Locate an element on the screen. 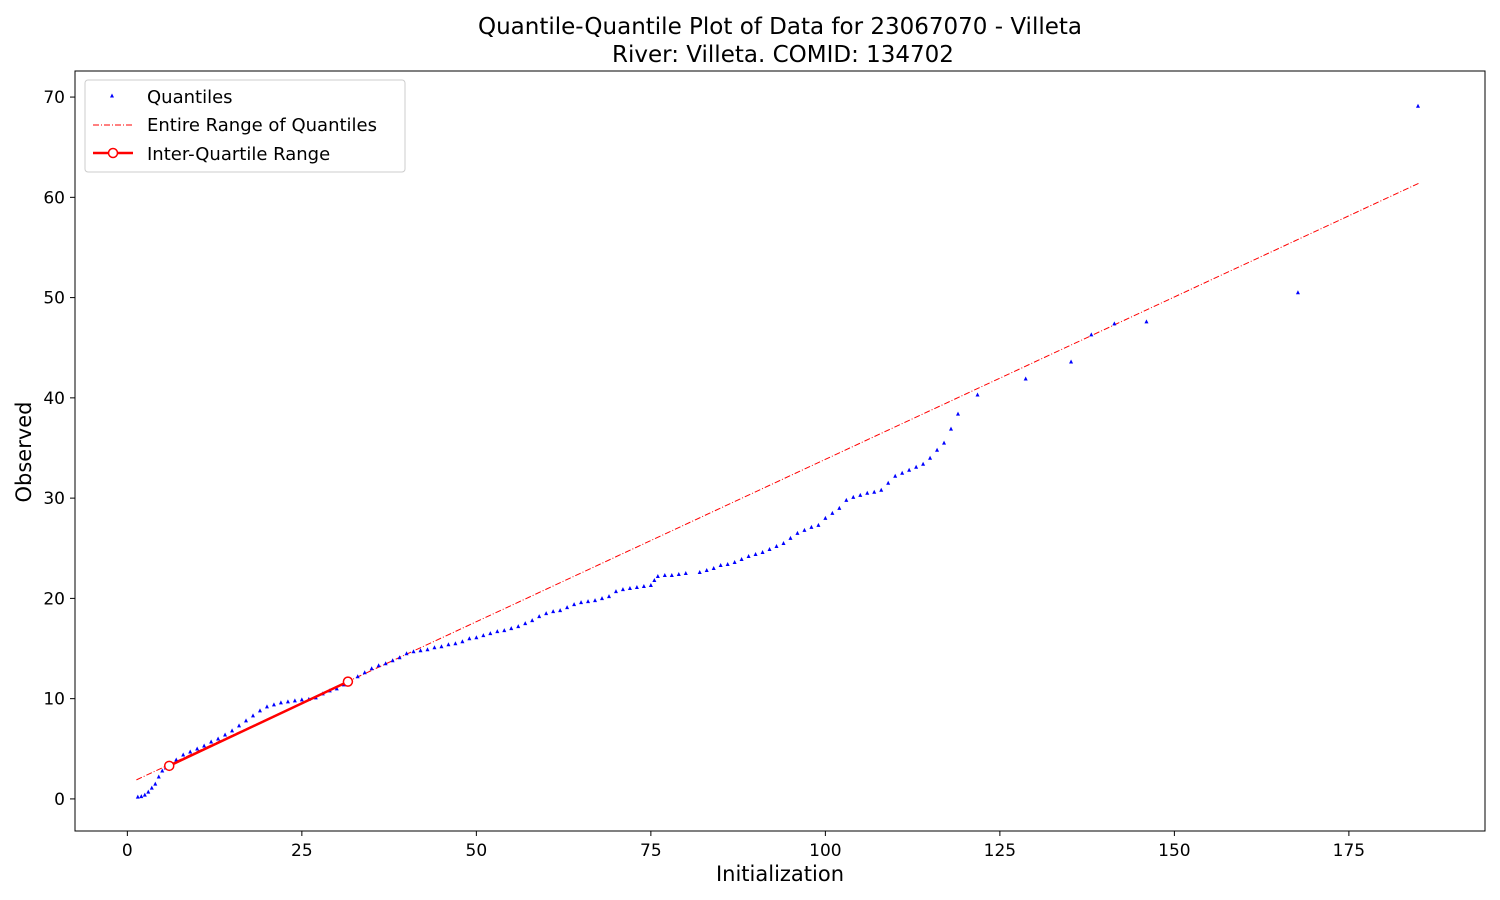  y-tick-label: 60 is located at coordinates (54, 198).